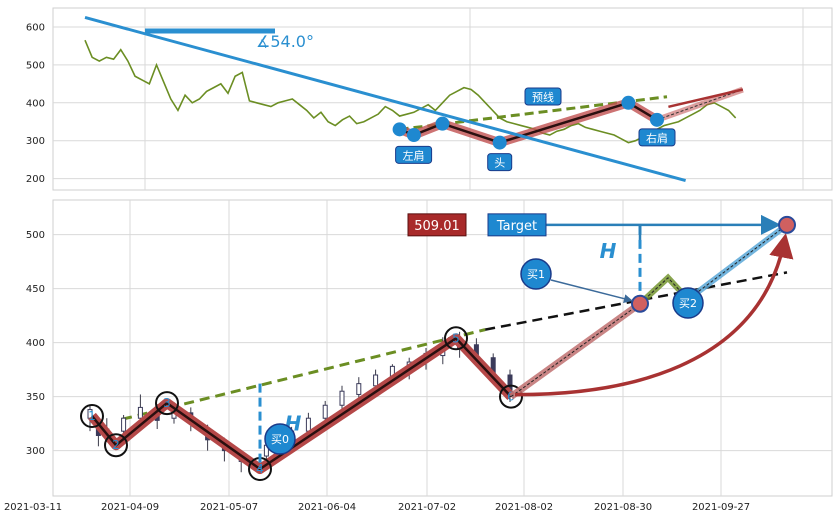 The width and height of the screenshot is (839, 520). What do you see at coordinates (608, 251) in the screenshot?
I see `height-label: H` at bounding box center [608, 251].